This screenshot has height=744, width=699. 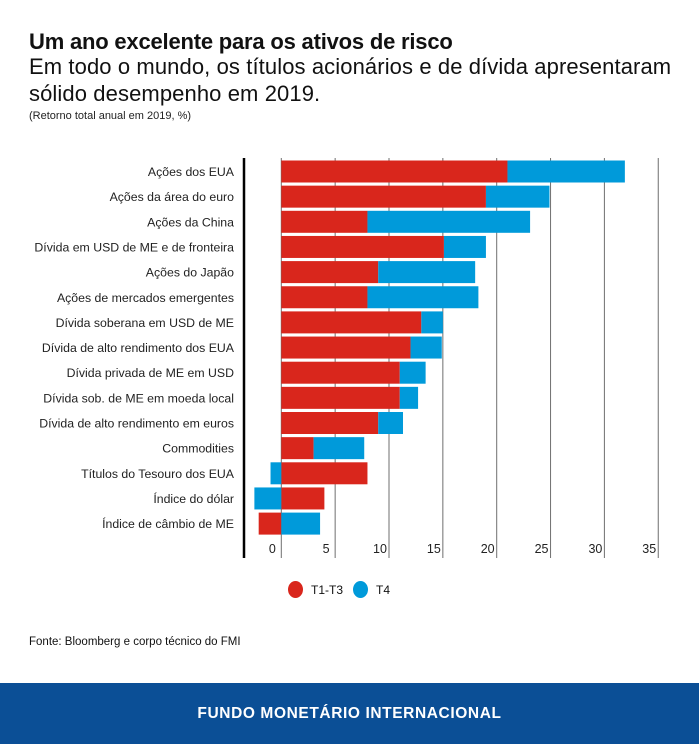 I want to click on category-label: Dívida de alto rendimento em euros, so click(x=136, y=424).